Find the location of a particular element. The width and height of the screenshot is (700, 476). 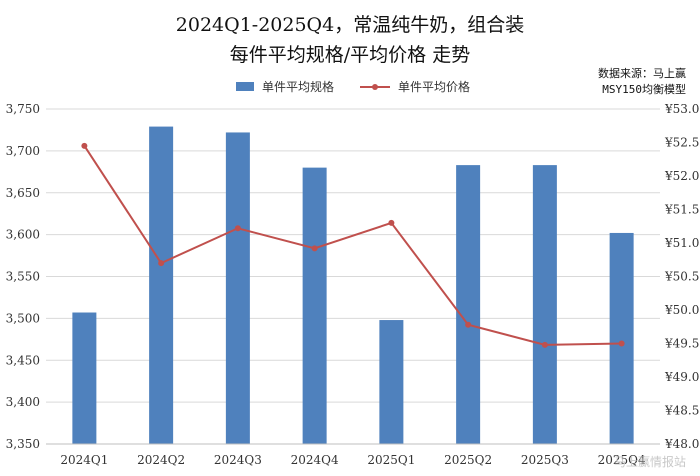

y-right-tick-label: ¥49.50 is located at coordinates (682, 344).